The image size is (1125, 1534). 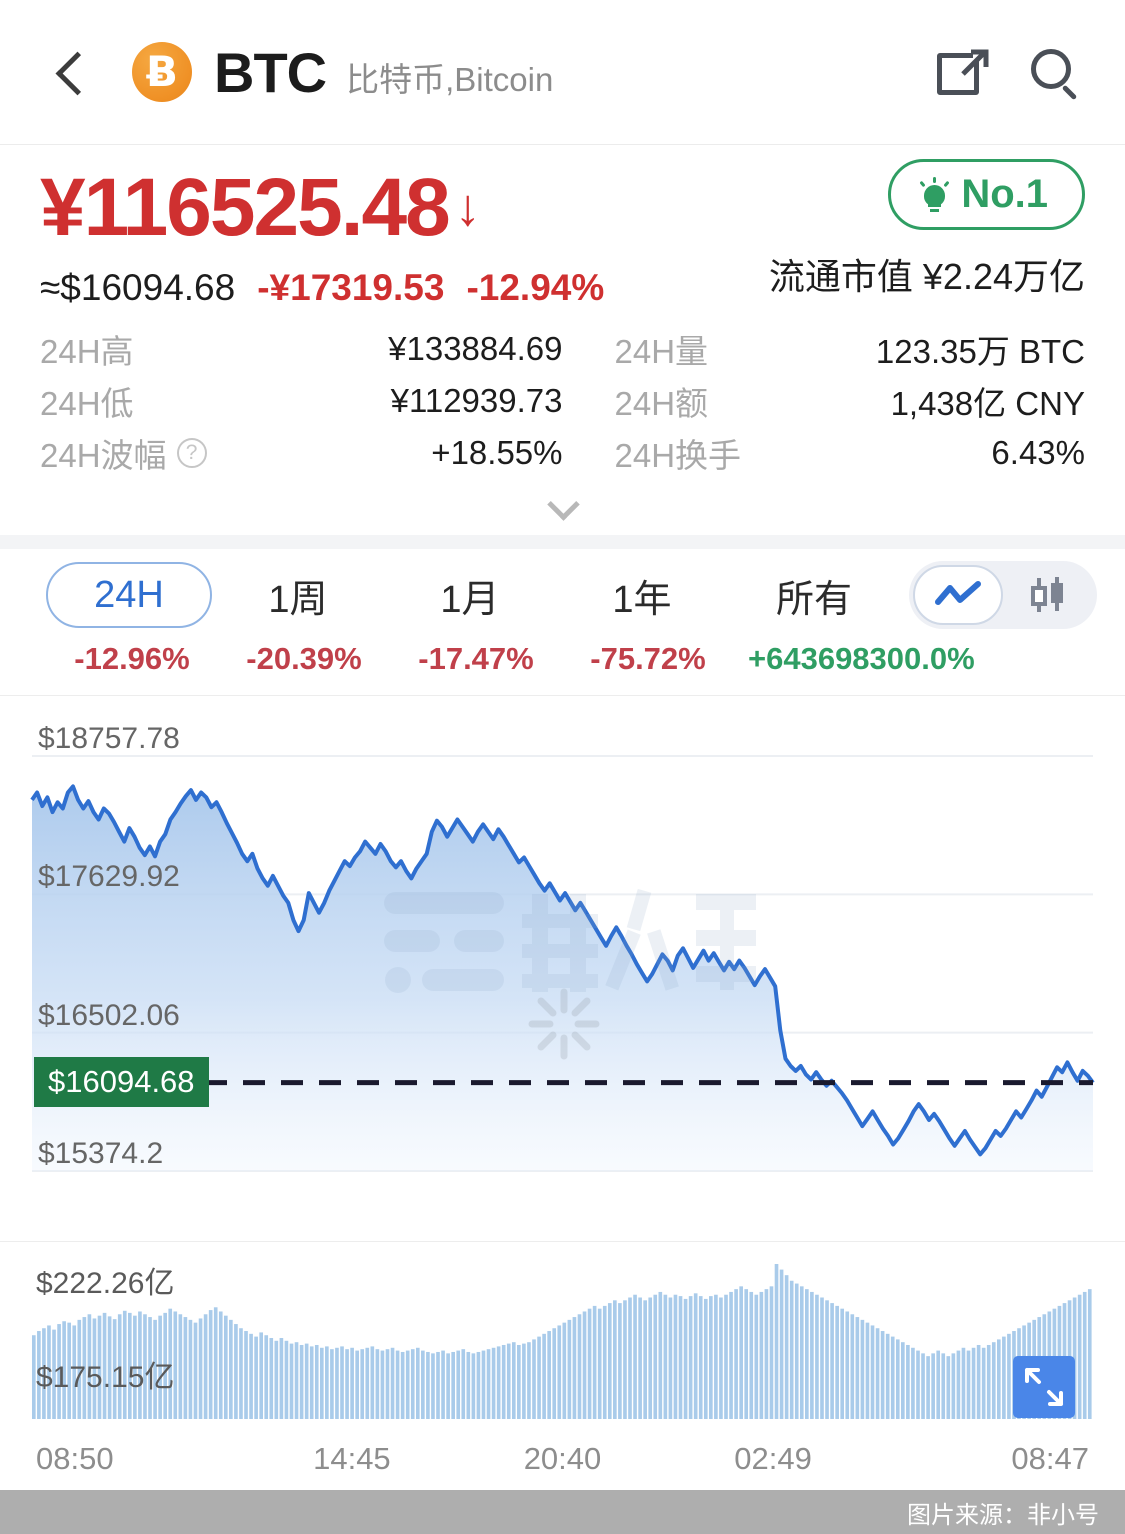 I want to click on back-button, so click(x=71, y=72).